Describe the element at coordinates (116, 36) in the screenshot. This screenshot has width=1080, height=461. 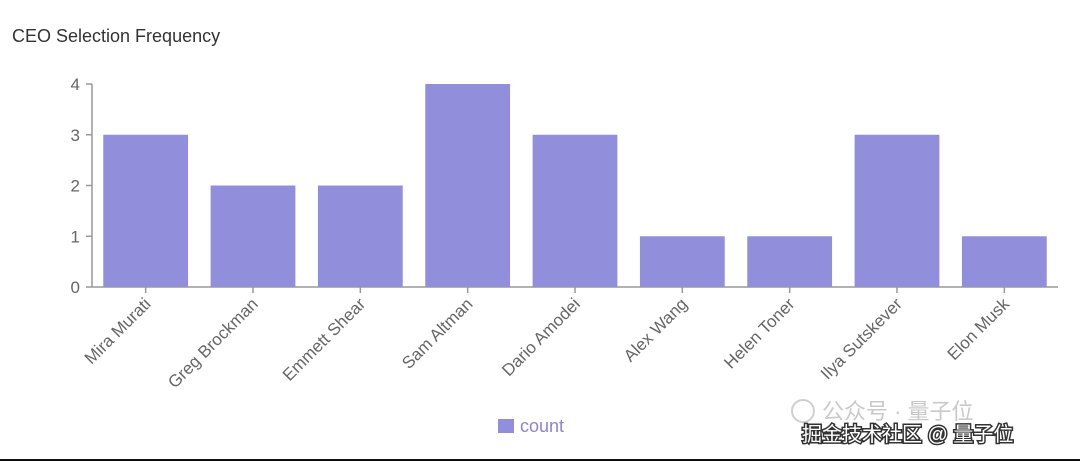
I see `chart-title: CEO Selection Frequency` at that location.